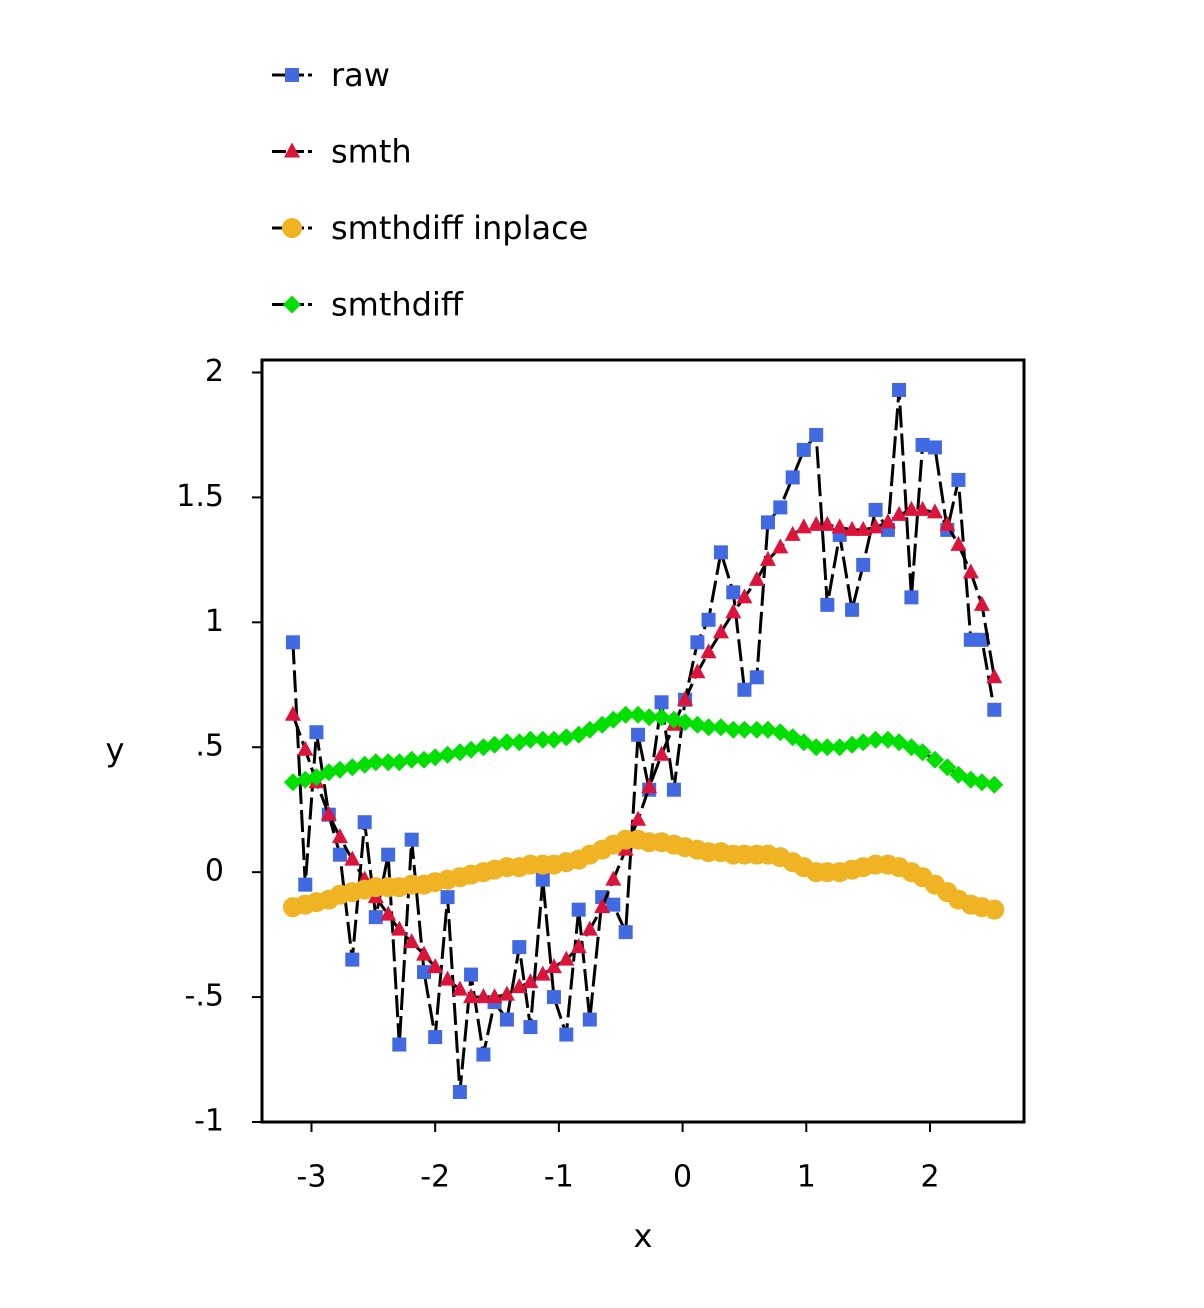  Describe the element at coordinates (682, 1177) in the screenshot. I see `x-tick-label: 0` at that location.